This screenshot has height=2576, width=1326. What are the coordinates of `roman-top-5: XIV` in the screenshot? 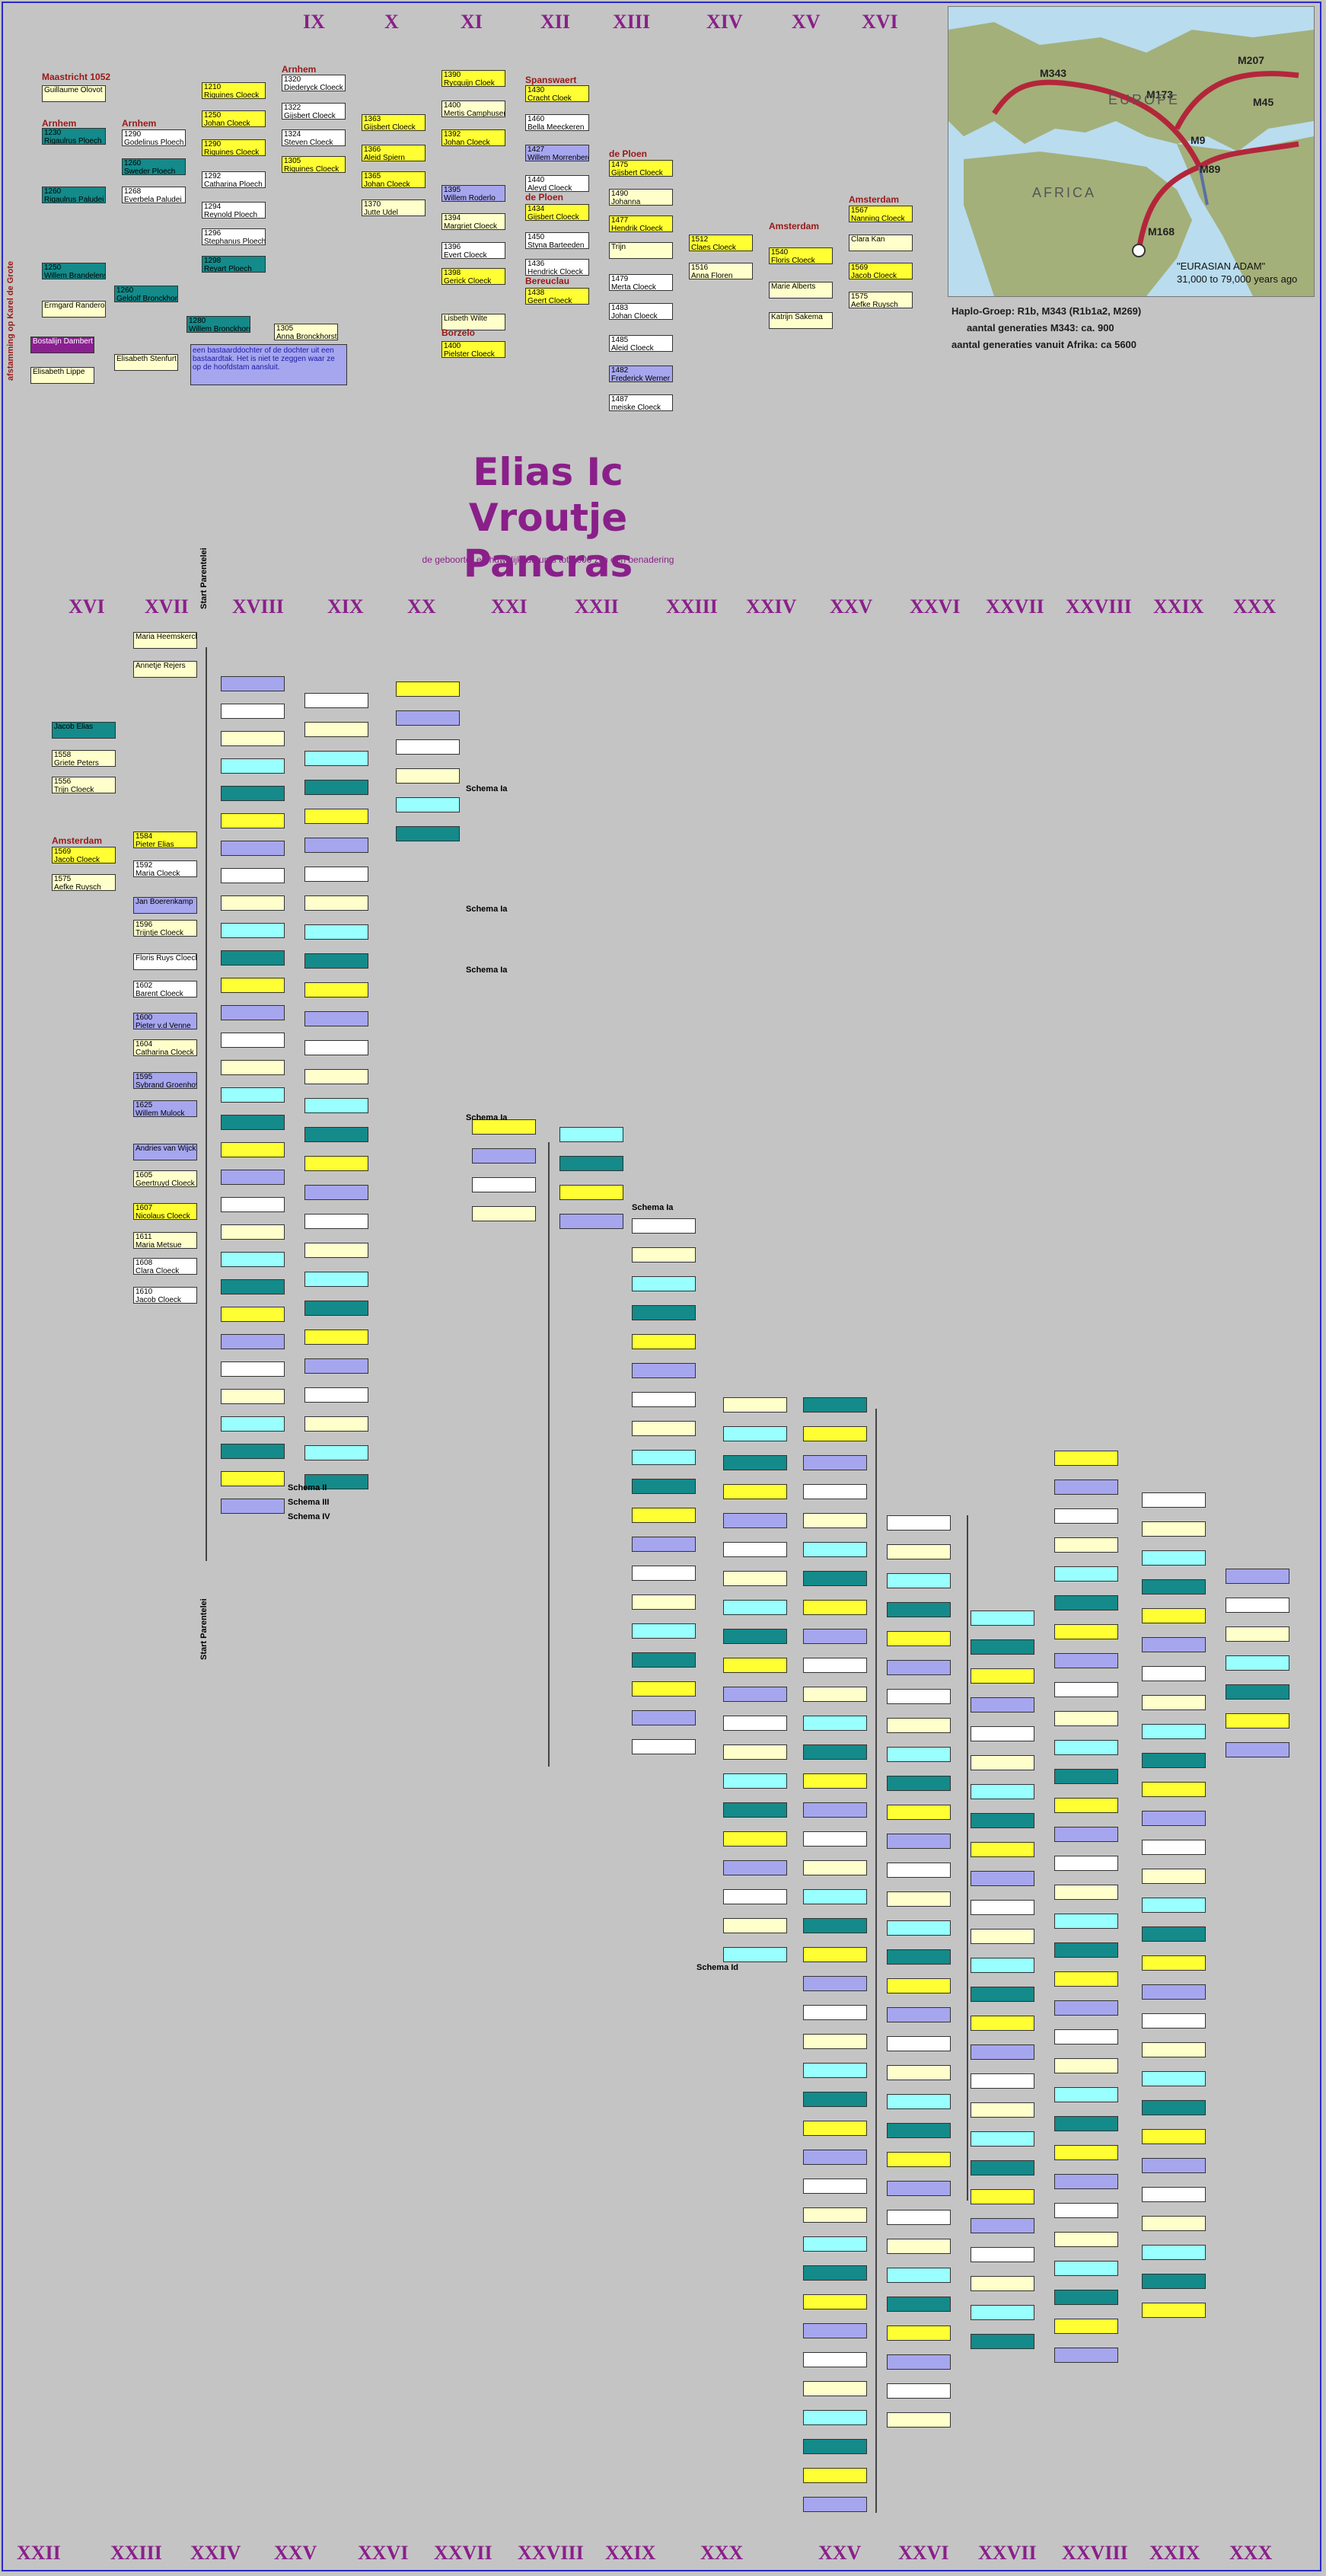 It's located at (724, 22).